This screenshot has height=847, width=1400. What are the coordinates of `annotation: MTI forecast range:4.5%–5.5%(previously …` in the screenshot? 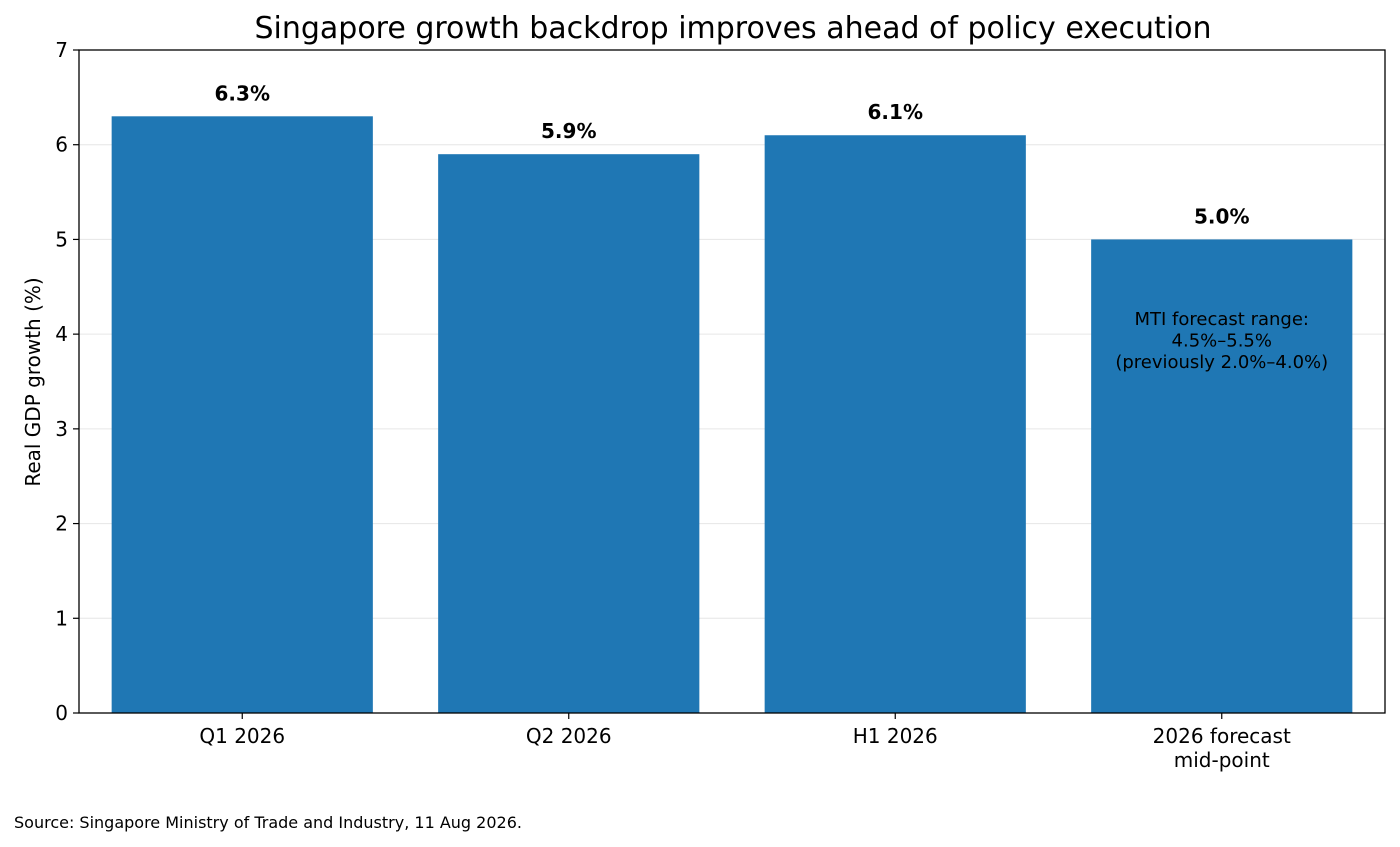 It's located at (1221, 341).